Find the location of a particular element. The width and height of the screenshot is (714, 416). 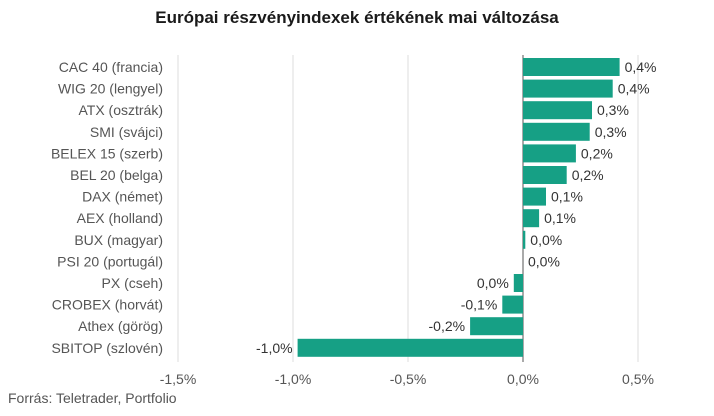

x-tick-label: 0,0% is located at coordinates (523, 379).